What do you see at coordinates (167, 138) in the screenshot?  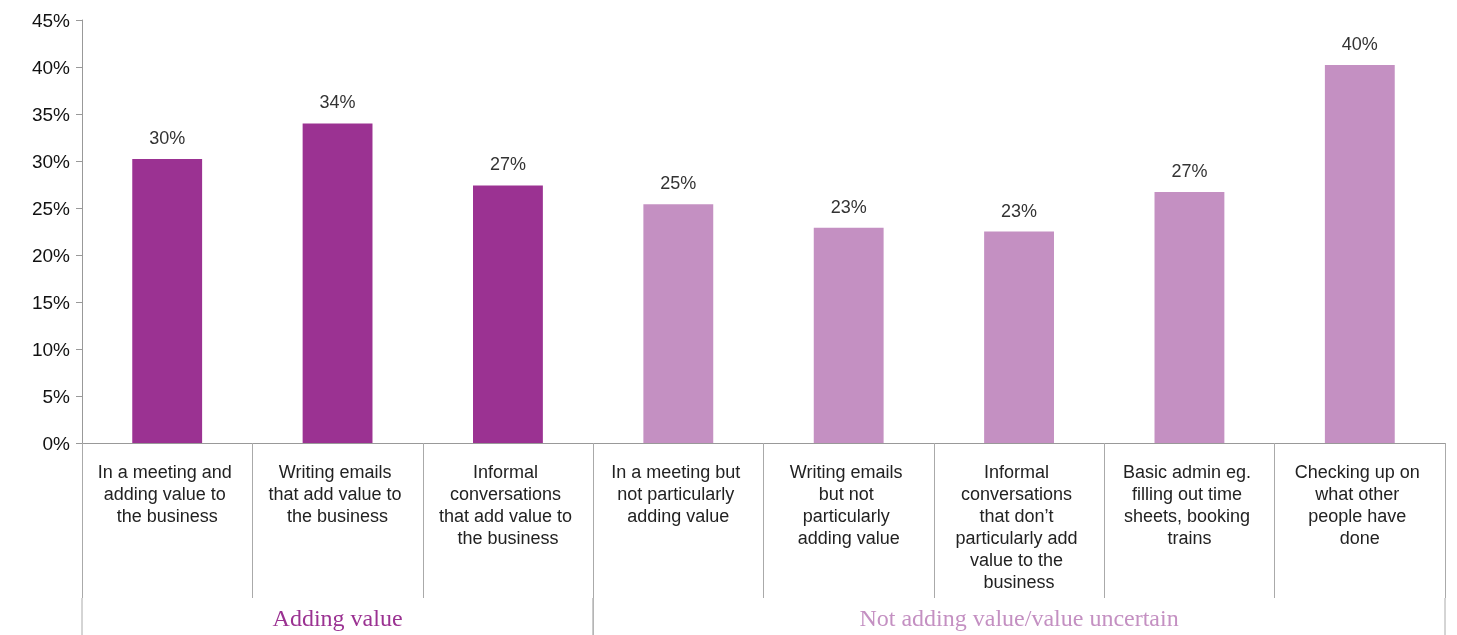 I see `data-label: 30%` at bounding box center [167, 138].